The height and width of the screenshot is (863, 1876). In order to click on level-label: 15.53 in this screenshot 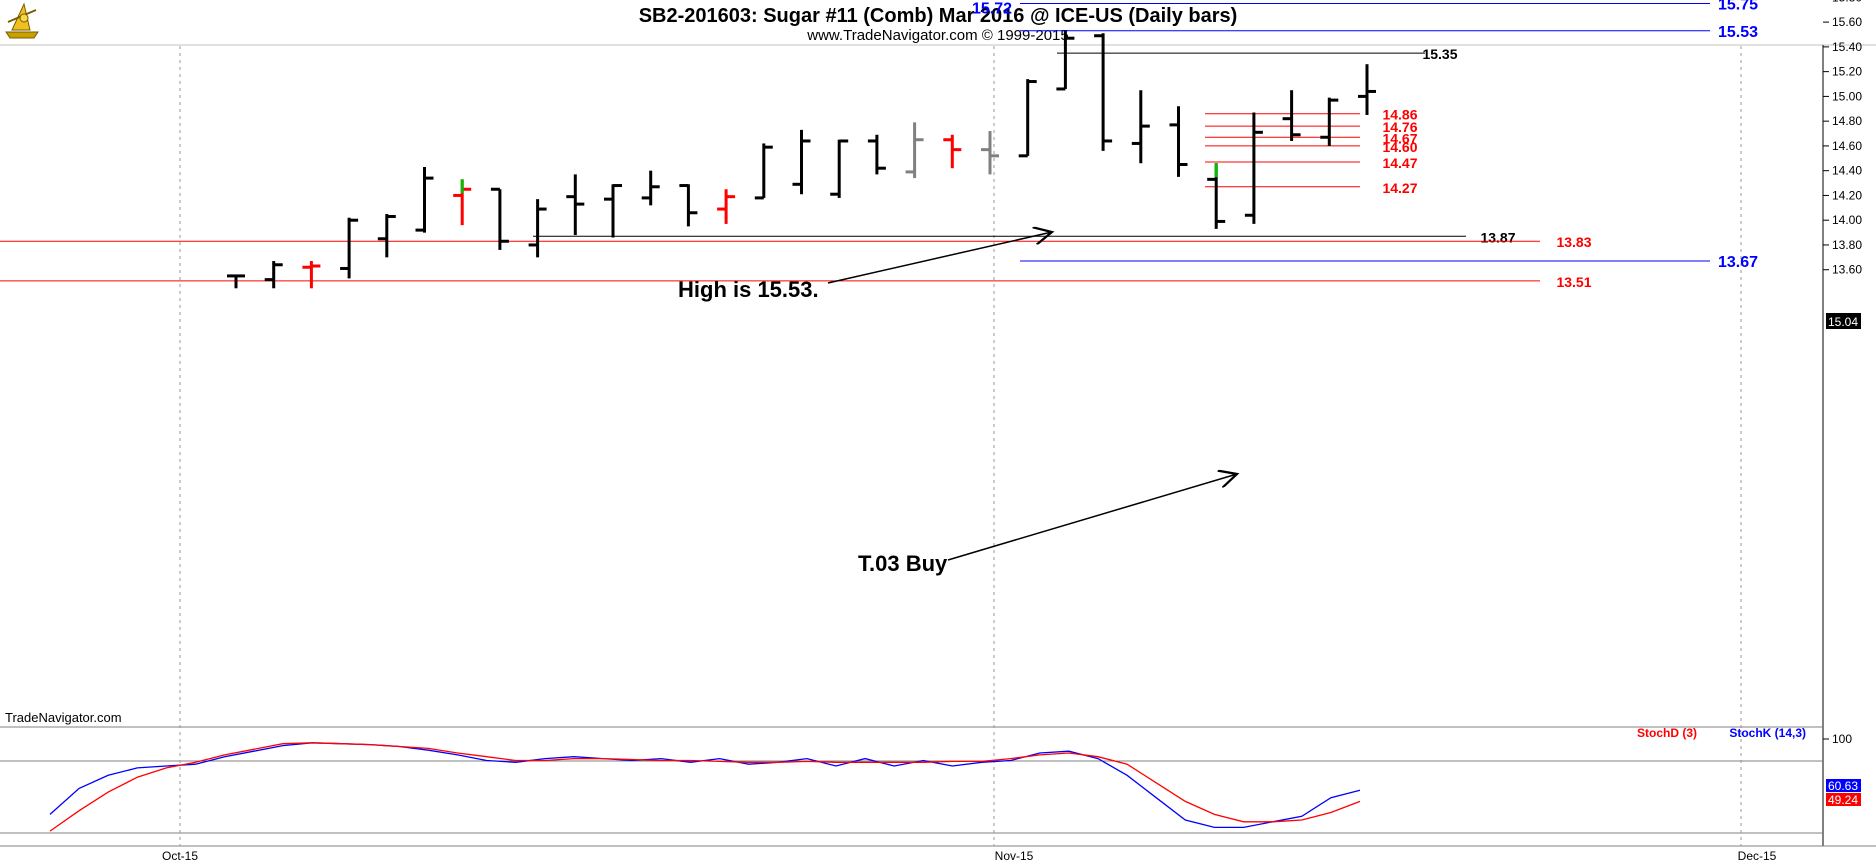, I will do `click(1738, 32)`.